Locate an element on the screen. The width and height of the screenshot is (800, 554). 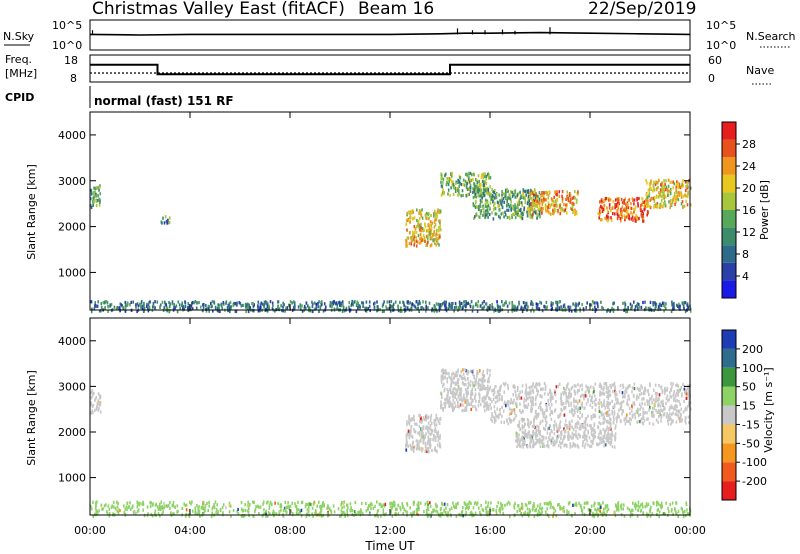
cpid-panel: CPID normal (fast) 151 RF is located at coordinates (119, 97).